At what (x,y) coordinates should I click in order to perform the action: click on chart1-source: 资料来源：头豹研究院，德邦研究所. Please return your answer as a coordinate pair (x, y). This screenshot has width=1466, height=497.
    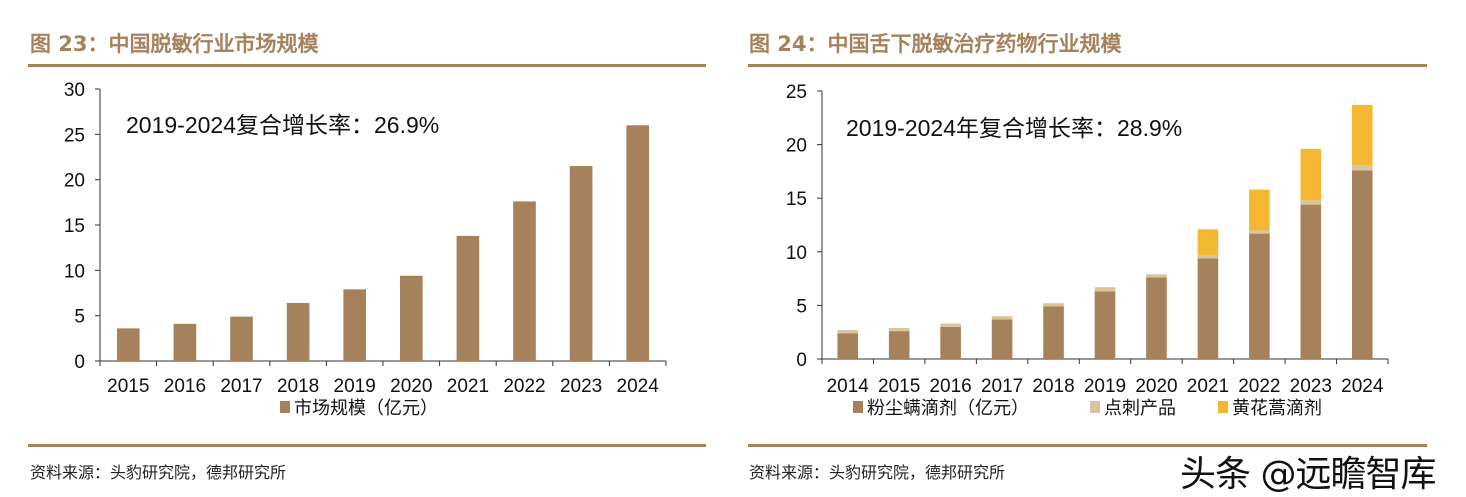
    Looking at the image, I should click on (158, 472).